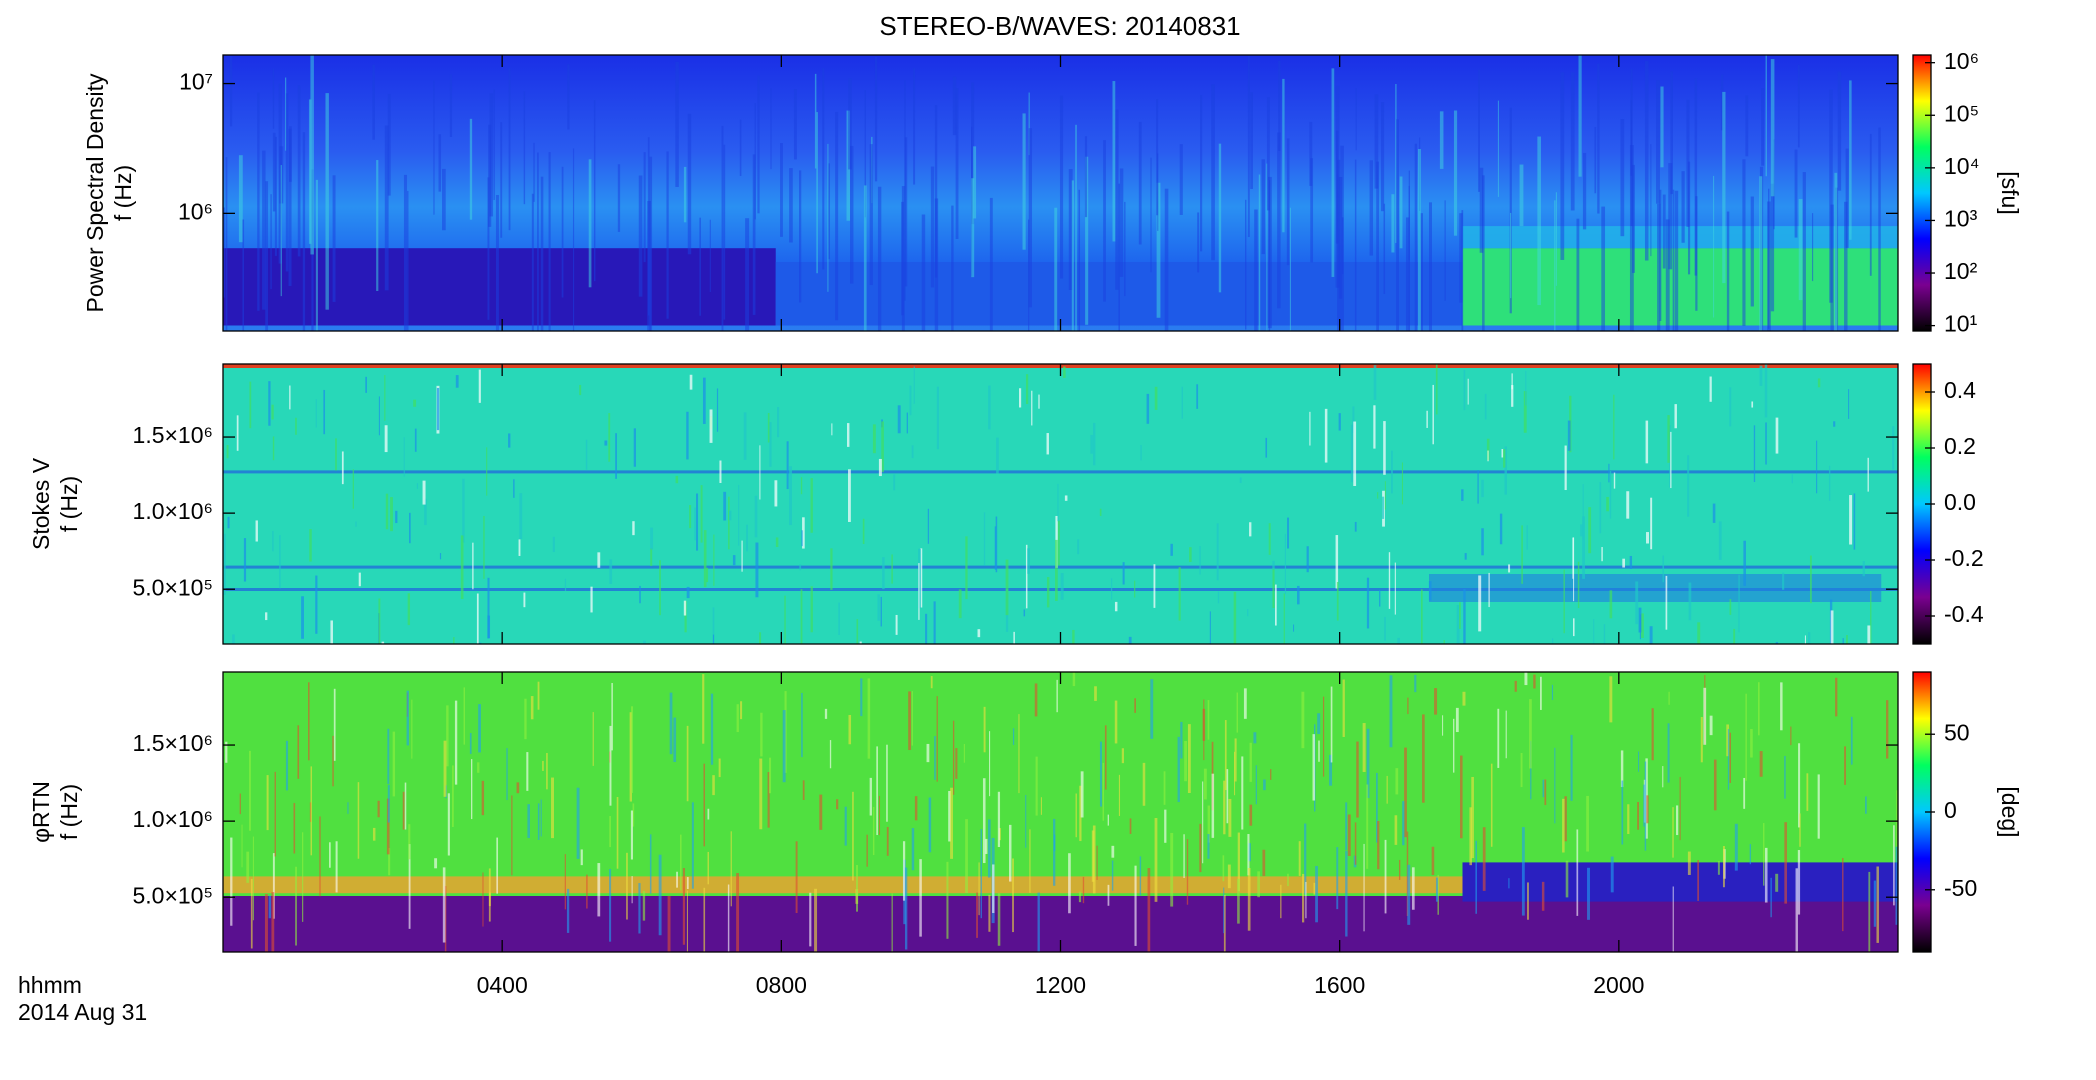 The image size is (2096, 1080). I want to click on y-axis-label: Stokes V, so click(41, 503).